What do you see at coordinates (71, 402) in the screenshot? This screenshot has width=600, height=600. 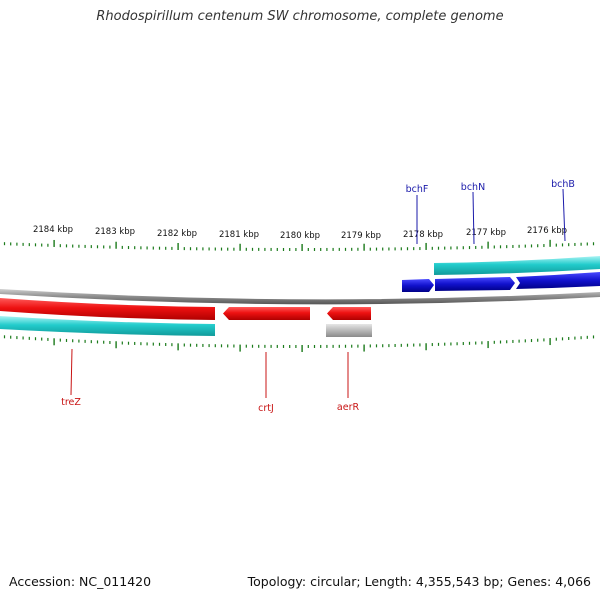 I see `gene-label-treZ: treZ` at bounding box center [71, 402].